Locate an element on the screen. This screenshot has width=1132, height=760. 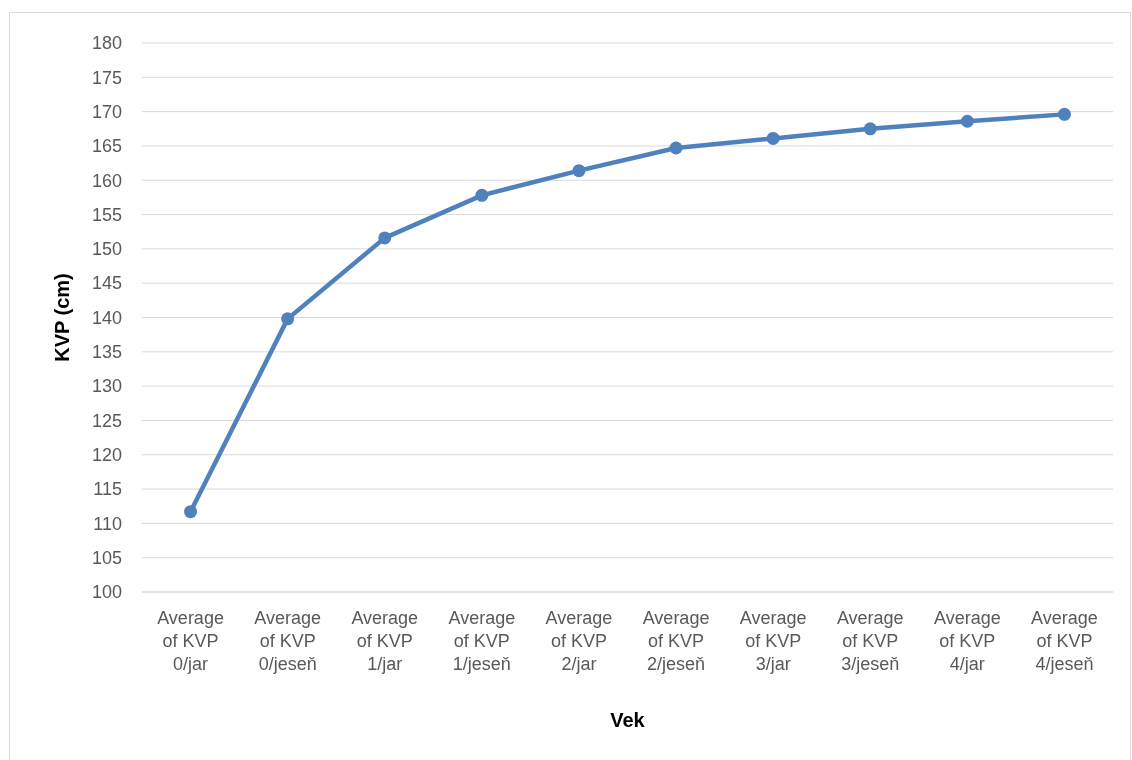
y-tick-label: 175 is located at coordinates (106, 77).